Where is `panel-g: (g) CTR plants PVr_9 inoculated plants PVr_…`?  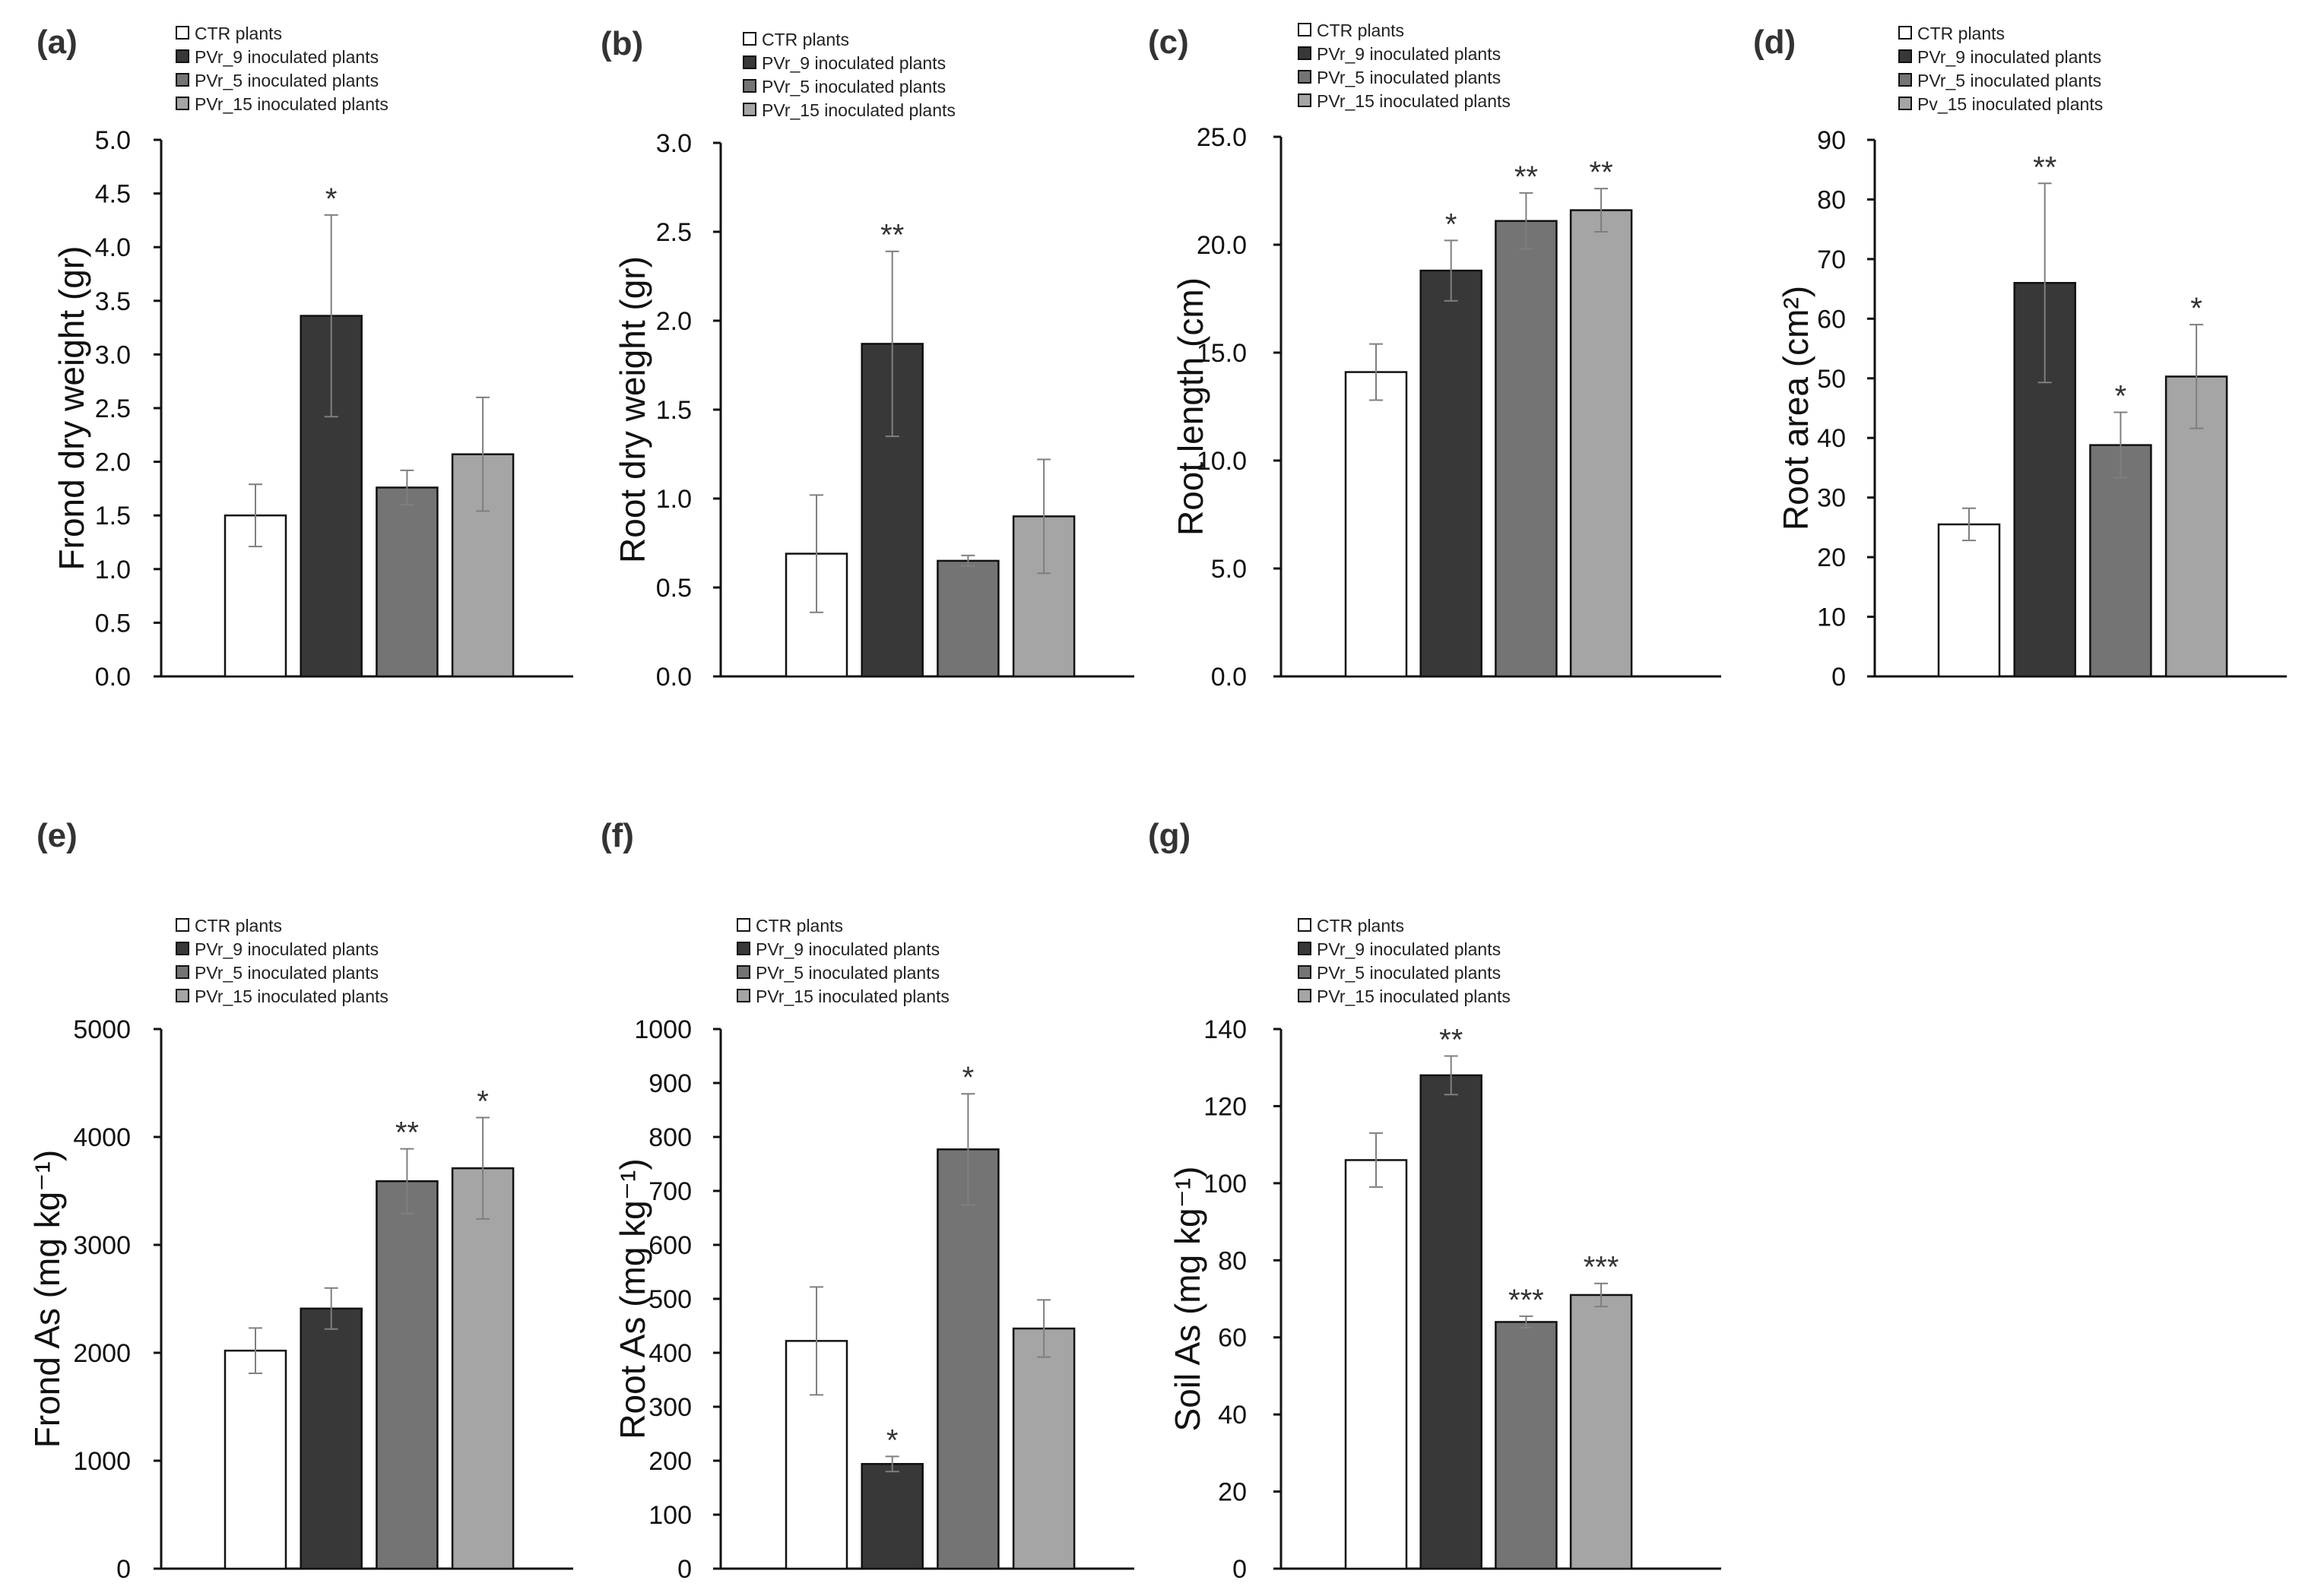
panel-g: (g) CTR plants PVr_9 inoculated plants PVr_… is located at coordinates (1434, 1200).